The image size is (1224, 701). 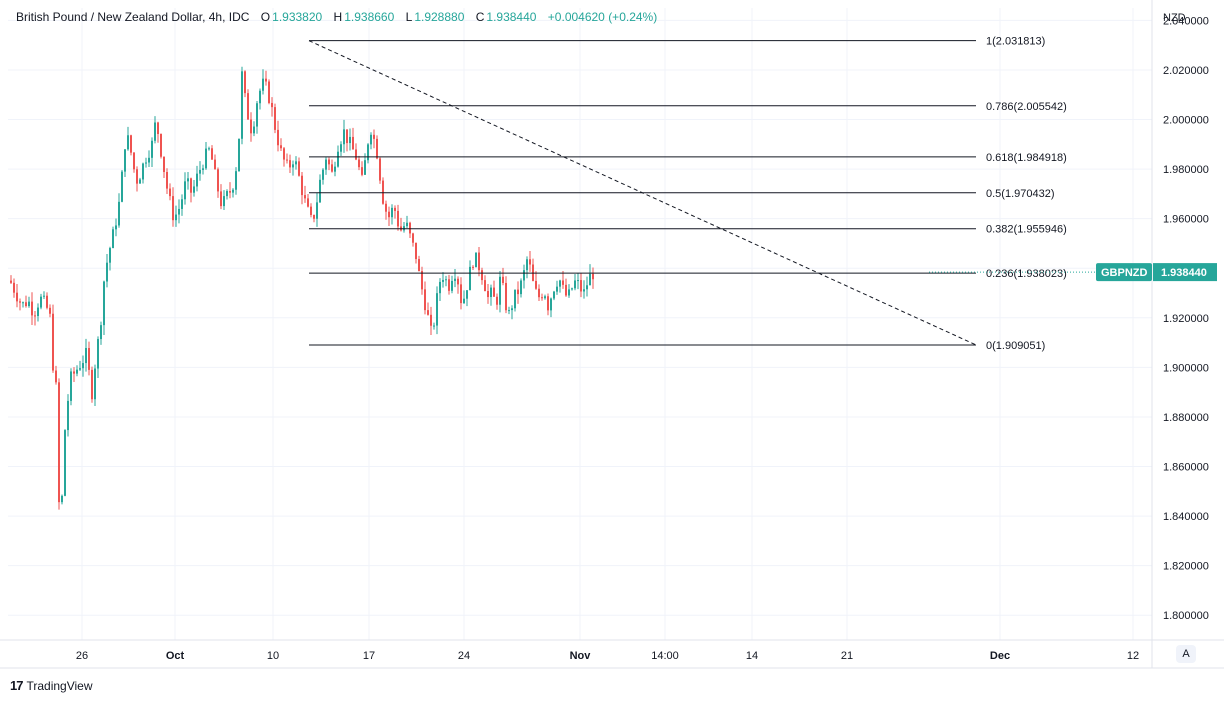 What do you see at coordinates (1186, 616) in the screenshot?
I see `price-tick-label: 1.800000` at bounding box center [1186, 616].